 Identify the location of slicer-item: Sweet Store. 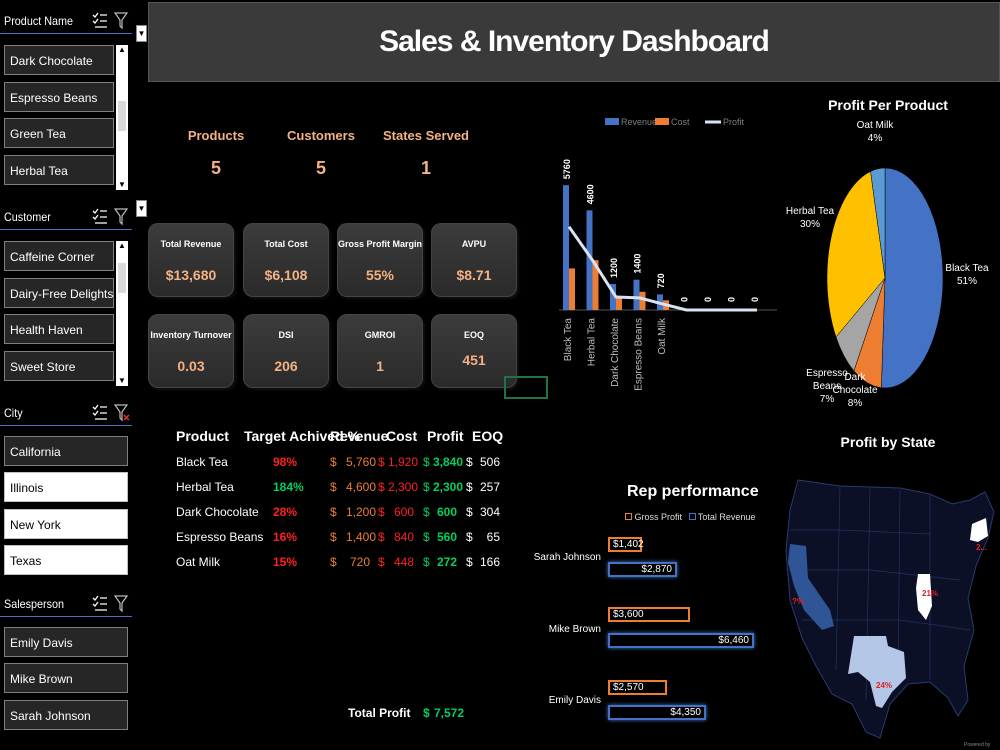
(59, 366).